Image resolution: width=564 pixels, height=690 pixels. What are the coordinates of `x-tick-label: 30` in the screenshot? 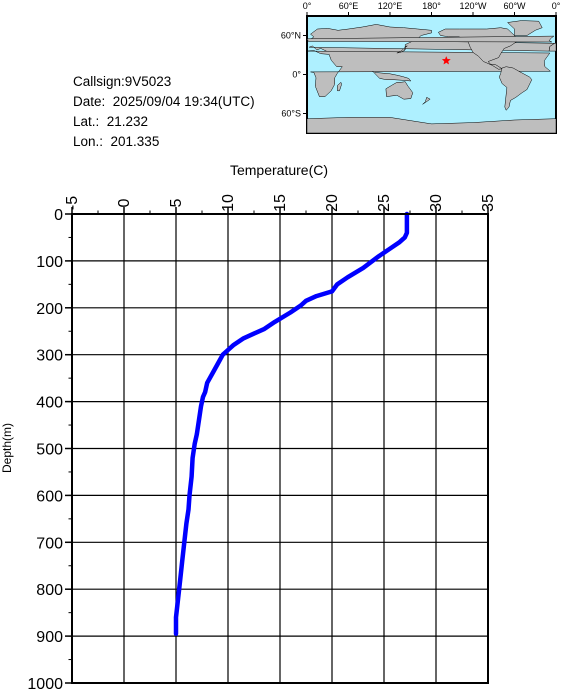 It's located at (436, 203).